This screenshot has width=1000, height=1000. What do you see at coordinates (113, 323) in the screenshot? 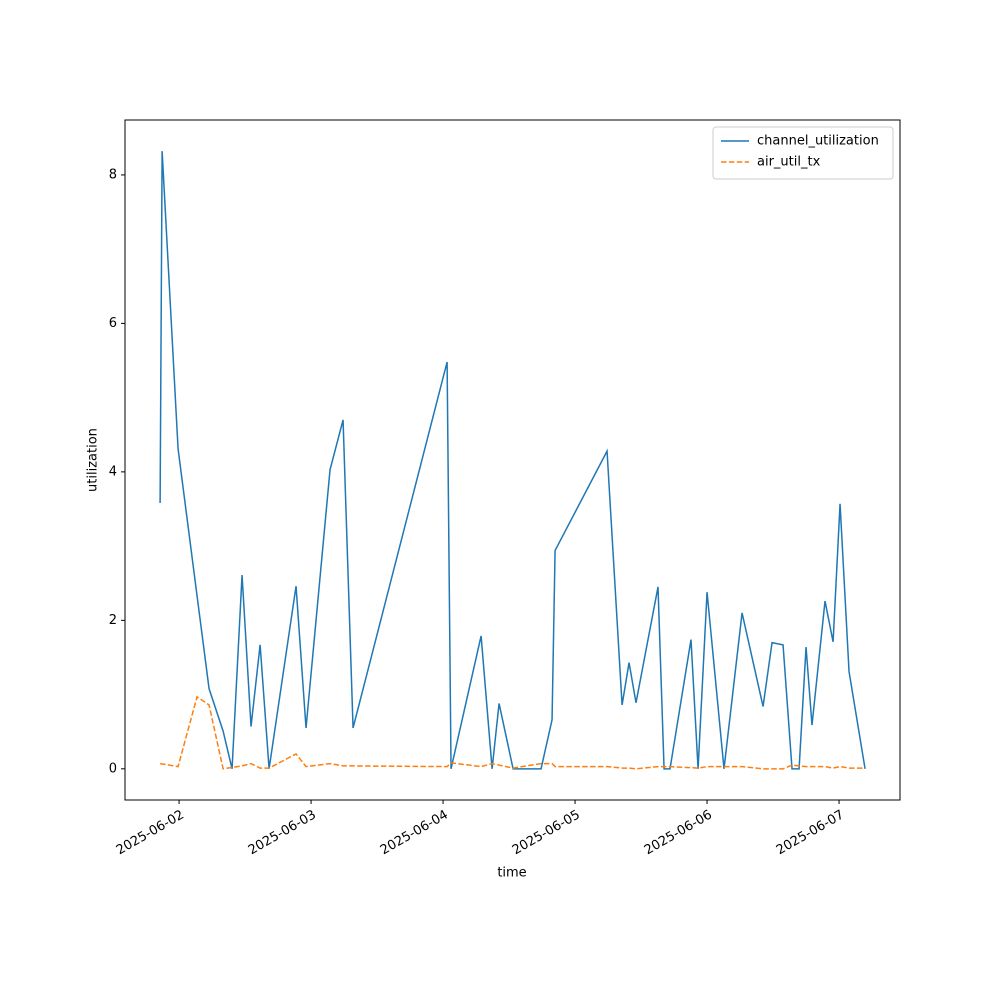
I see `y-tick-label: 6` at bounding box center [113, 323].